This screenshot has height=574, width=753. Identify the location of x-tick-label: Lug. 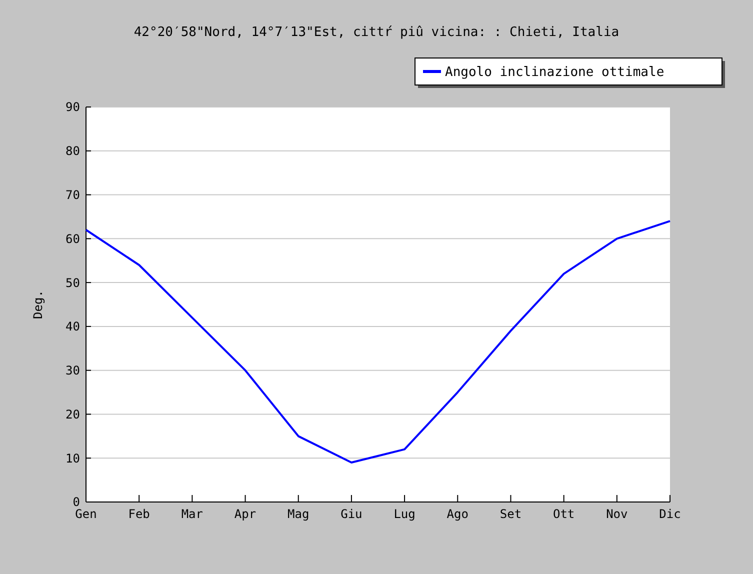
(405, 514).